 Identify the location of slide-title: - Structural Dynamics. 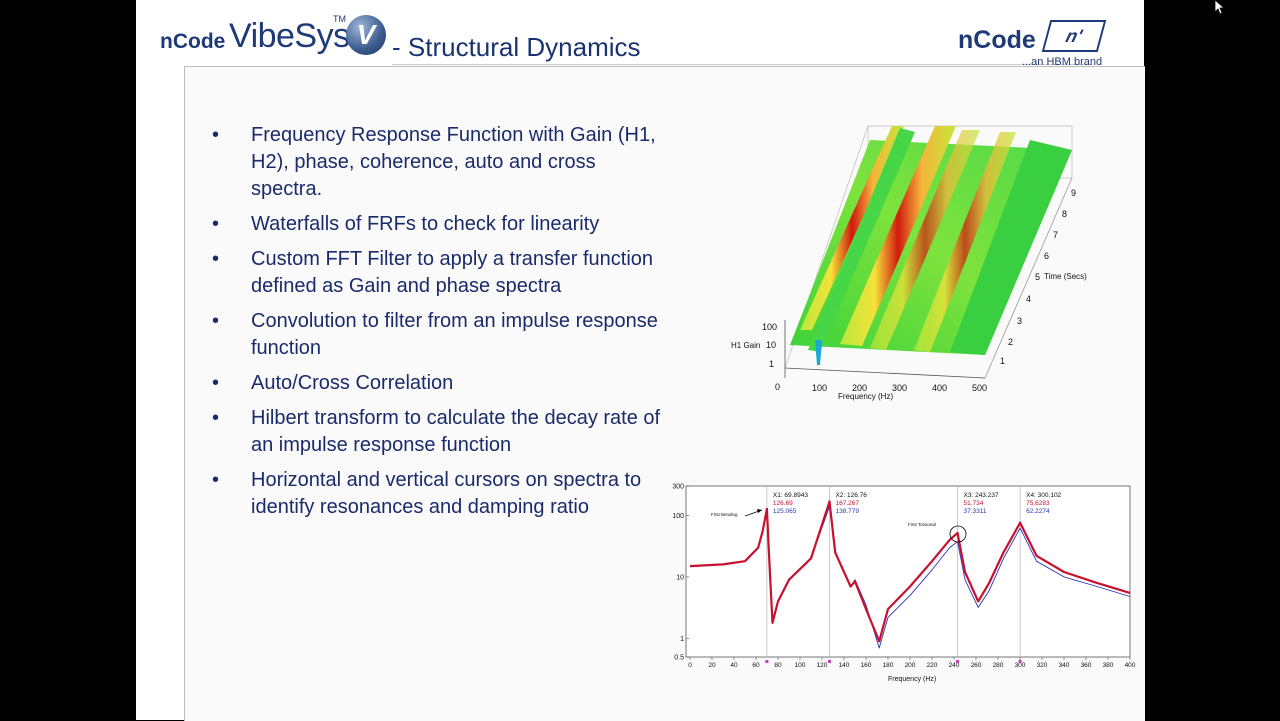
(516, 47).